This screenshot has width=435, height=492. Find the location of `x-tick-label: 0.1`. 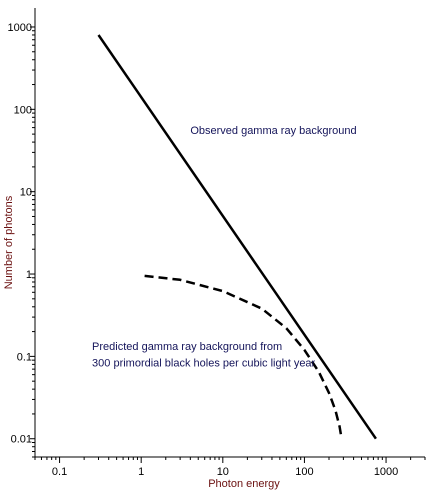

x-tick-label: 0.1 is located at coordinates (59, 472).